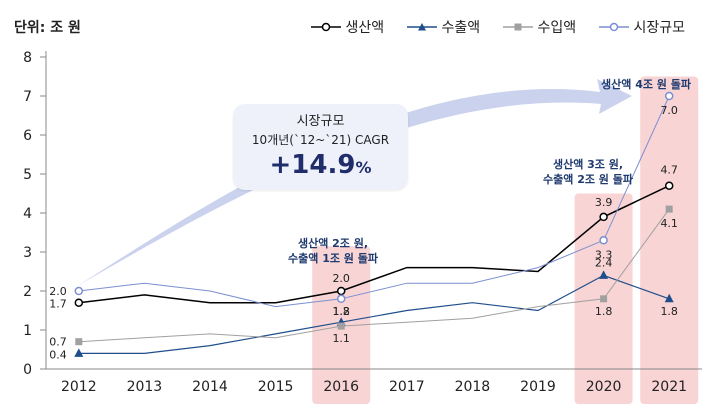  I want to click on annotation-2021-line1: 생산액 4조 원 돌파, so click(646, 84).